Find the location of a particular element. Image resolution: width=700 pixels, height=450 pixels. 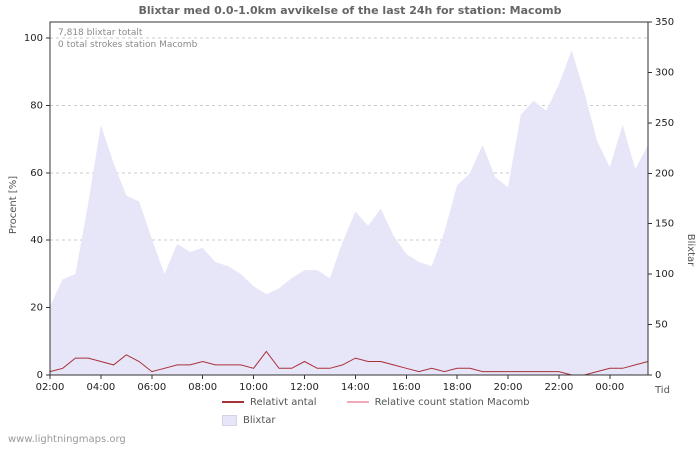

legend-item-relativt-antal: Relativt antal is located at coordinates (269, 402).